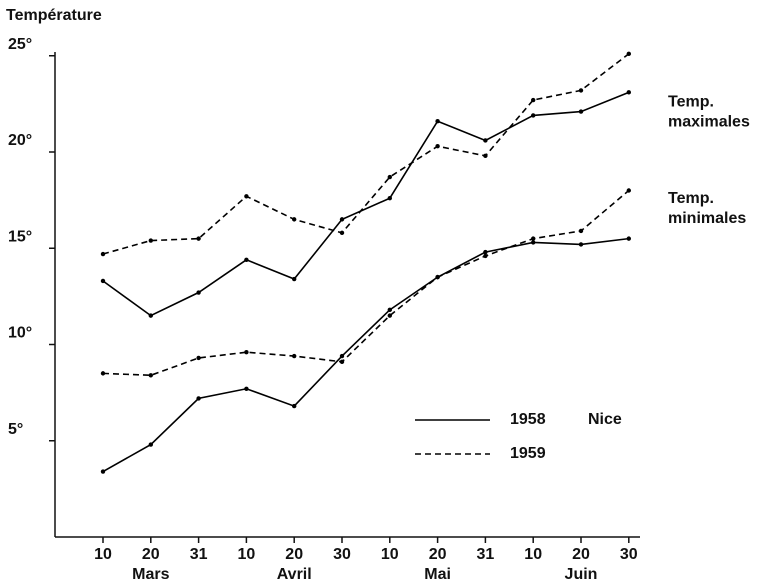 This screenshot has width=770, height=583. I want to click on legend-label: 1959, so click(528, 453).